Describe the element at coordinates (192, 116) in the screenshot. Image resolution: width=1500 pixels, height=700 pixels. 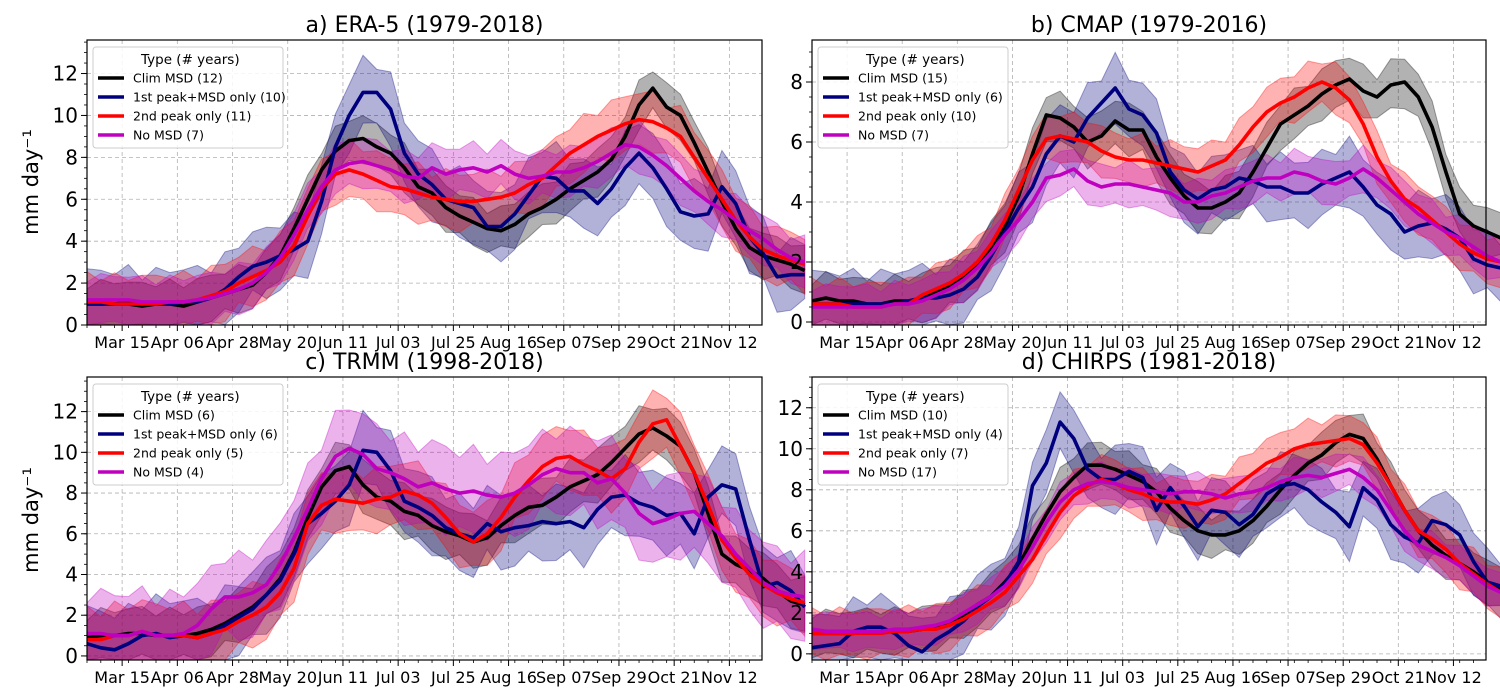
I see `legend-entry: 2nd peak only (11)` at that location.